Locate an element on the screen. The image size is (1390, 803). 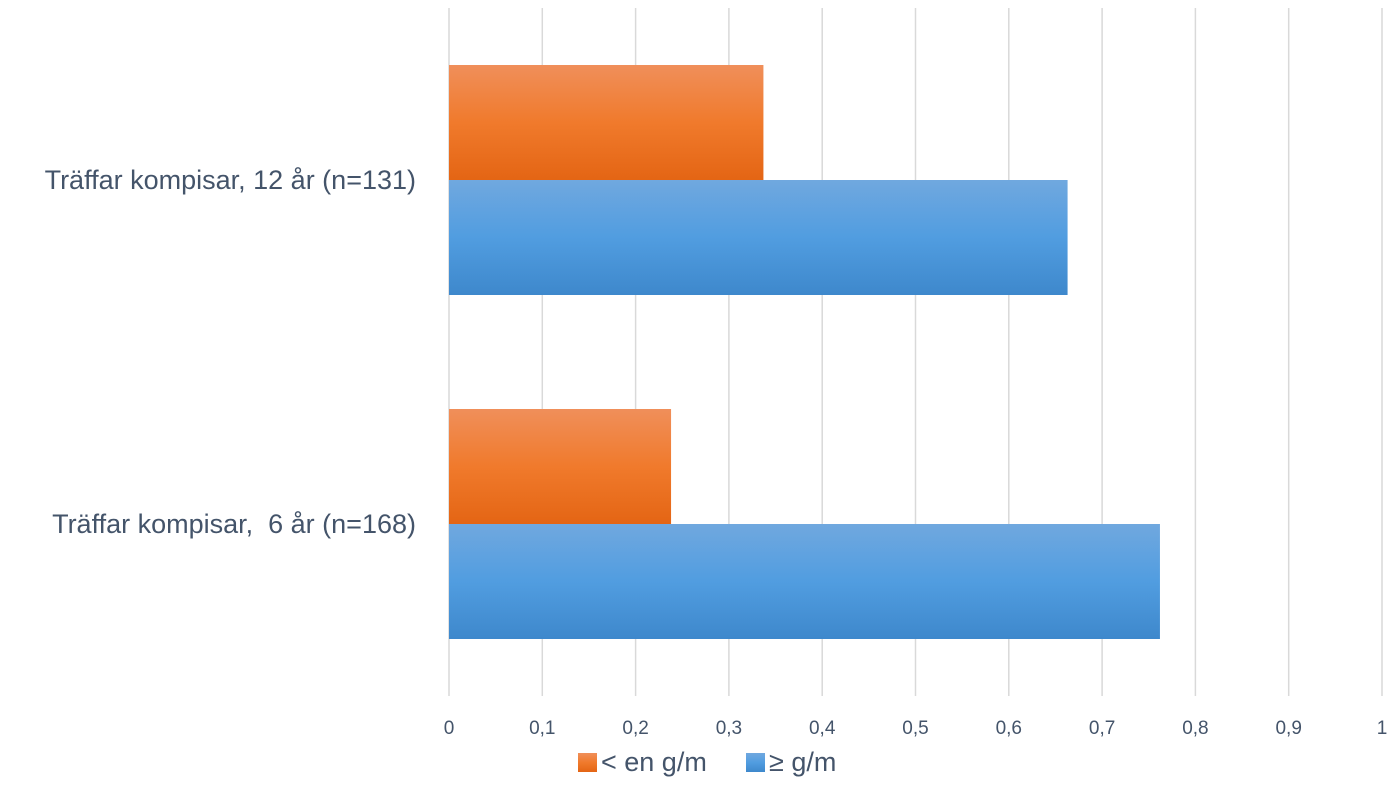
x-tick-label: 0,3 is located at coordinates (729, 728).